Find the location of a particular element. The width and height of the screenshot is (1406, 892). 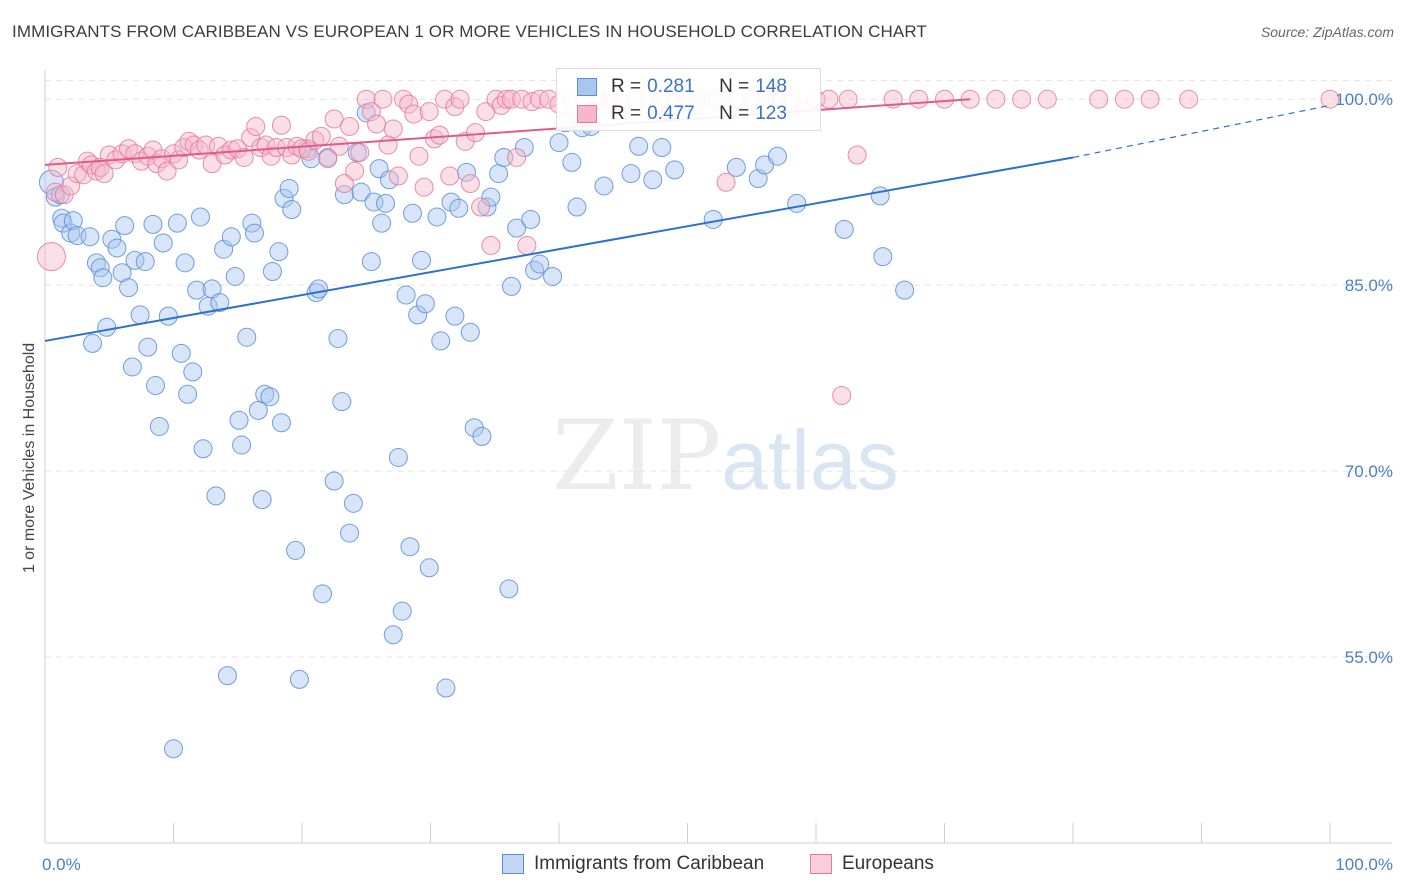

bottom-swatch-blue is located at coordinates (513, 864).